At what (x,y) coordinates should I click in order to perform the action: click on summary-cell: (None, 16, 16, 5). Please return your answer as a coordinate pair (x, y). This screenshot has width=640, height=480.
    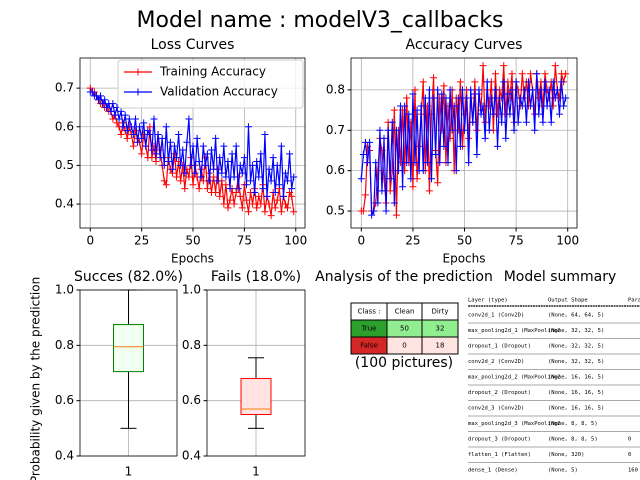
    Looking at the image, I should click on (576, 393).